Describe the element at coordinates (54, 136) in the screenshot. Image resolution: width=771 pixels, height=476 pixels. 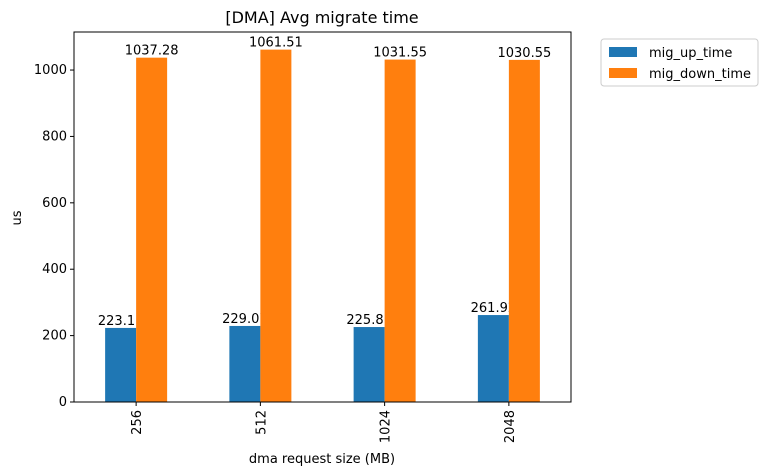
I see `y-tick-label-800: 800` at that location.